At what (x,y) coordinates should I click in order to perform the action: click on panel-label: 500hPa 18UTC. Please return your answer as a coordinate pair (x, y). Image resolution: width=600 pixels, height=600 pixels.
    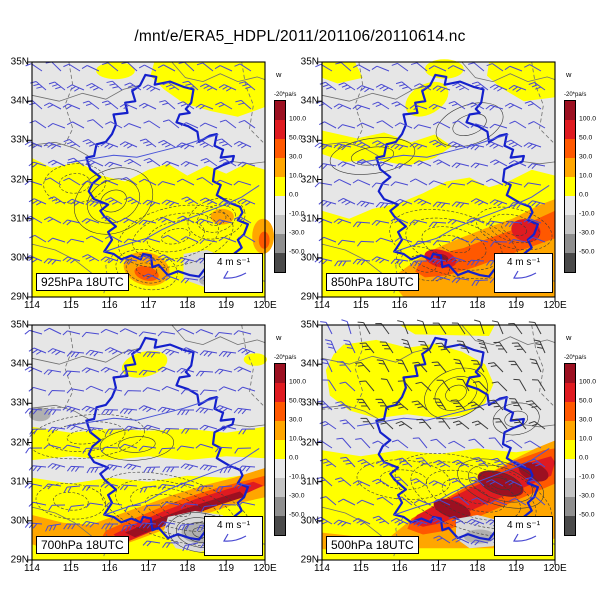
    Looking at the image, I should click on (372, 545).